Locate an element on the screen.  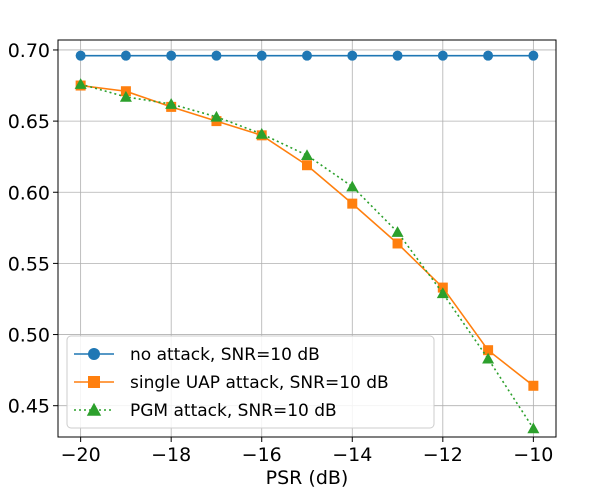
x-tick-label: −14 is located at coordinates (352, 455).